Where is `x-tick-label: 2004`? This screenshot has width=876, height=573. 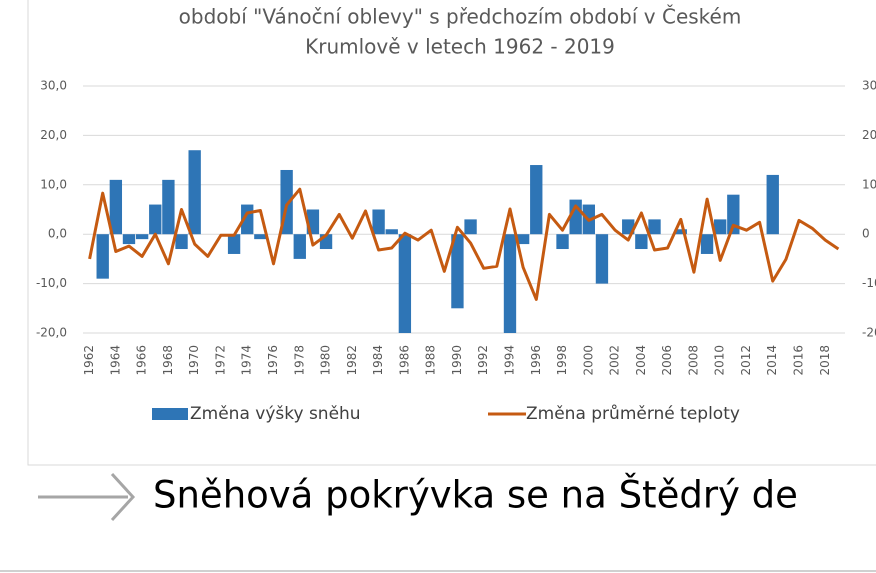
x-tick-label: 2004 is located at coordinates (641, 360).